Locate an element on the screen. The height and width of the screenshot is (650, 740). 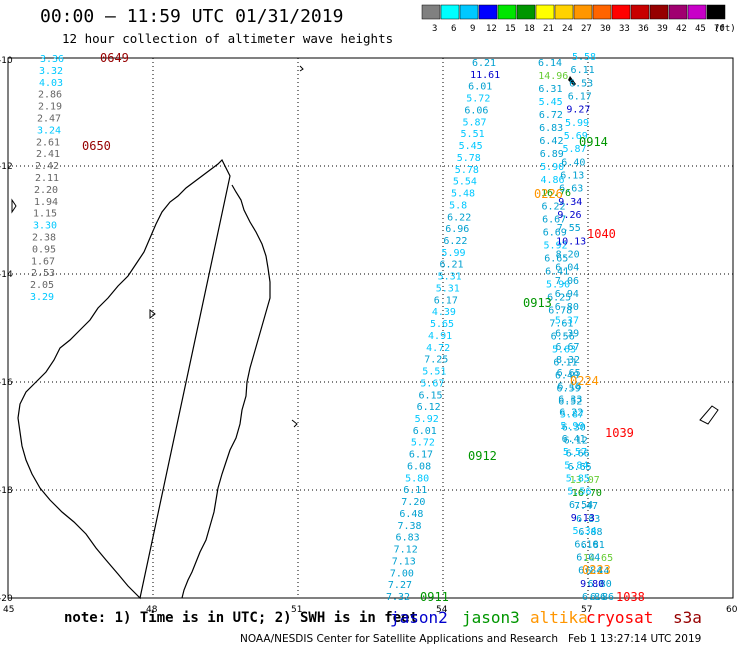
value-track-c-35: 9.13 is located at coordinates (583, 518).